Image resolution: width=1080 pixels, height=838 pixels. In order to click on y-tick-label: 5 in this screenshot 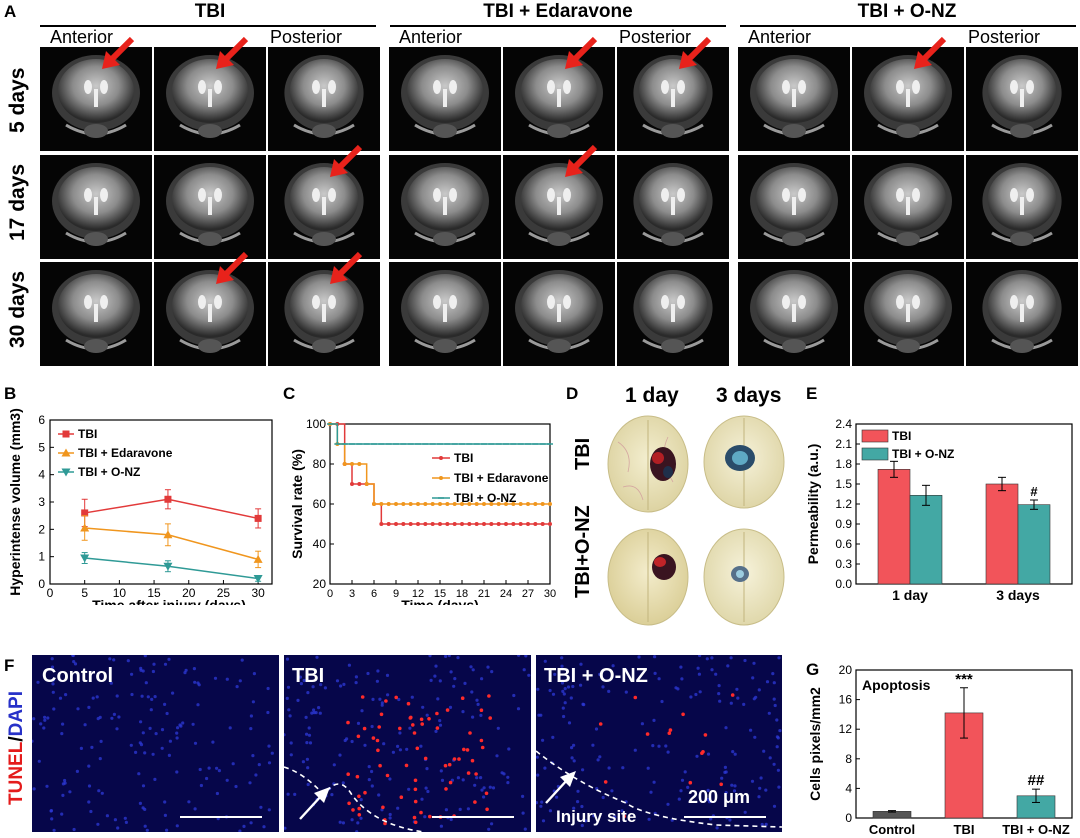, I will do `click(41, 447)`.